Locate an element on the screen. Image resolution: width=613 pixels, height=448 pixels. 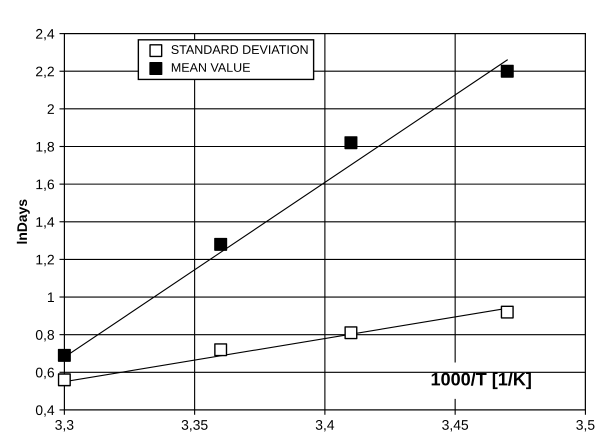
y-tick-label: 1,6 is located at coordinates (45, 185).